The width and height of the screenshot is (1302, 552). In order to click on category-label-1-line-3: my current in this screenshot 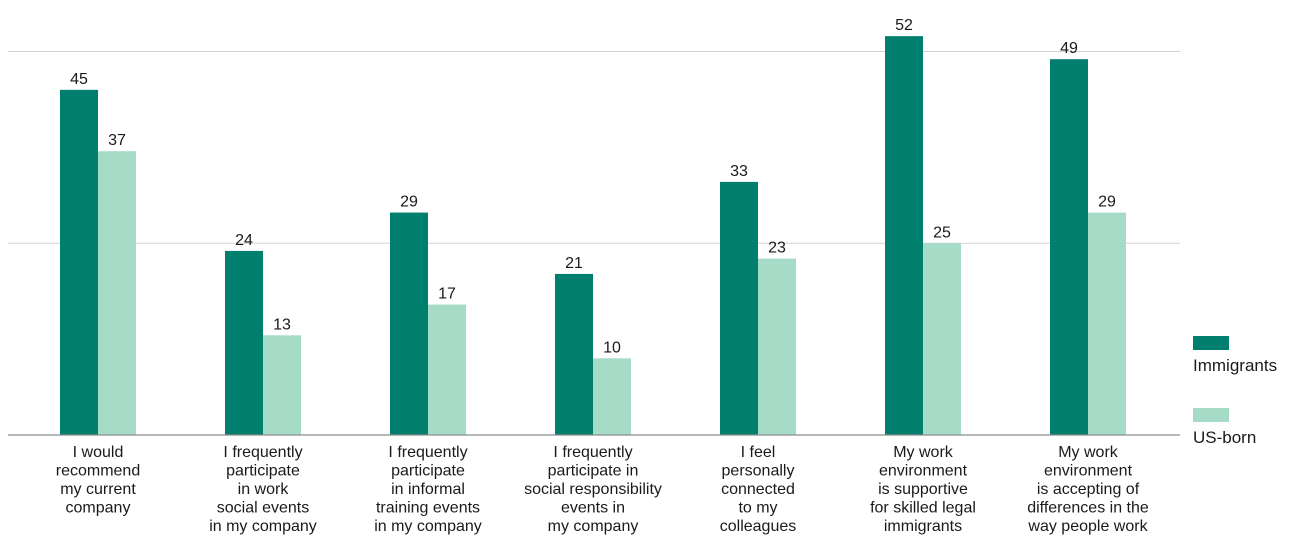, I will do `click(98, 489)`.